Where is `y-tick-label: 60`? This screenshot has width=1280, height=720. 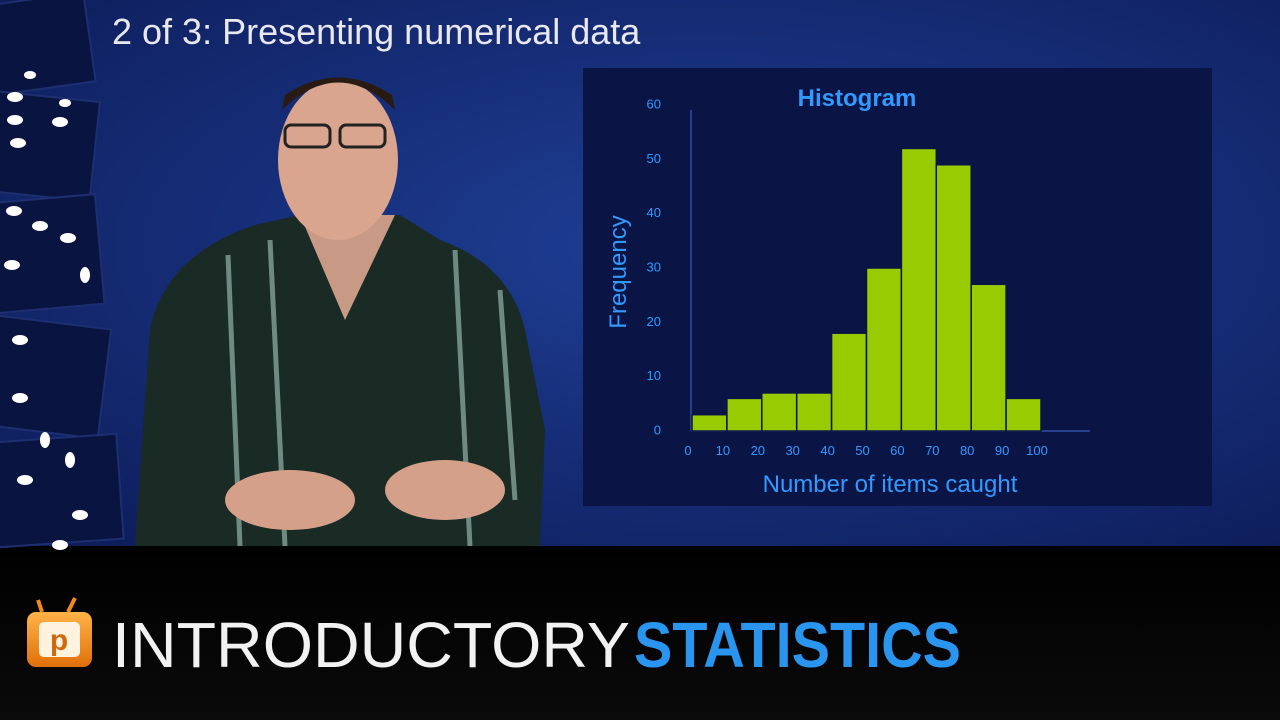
y-tick-label: 60 is located at coordinates (654, 103).